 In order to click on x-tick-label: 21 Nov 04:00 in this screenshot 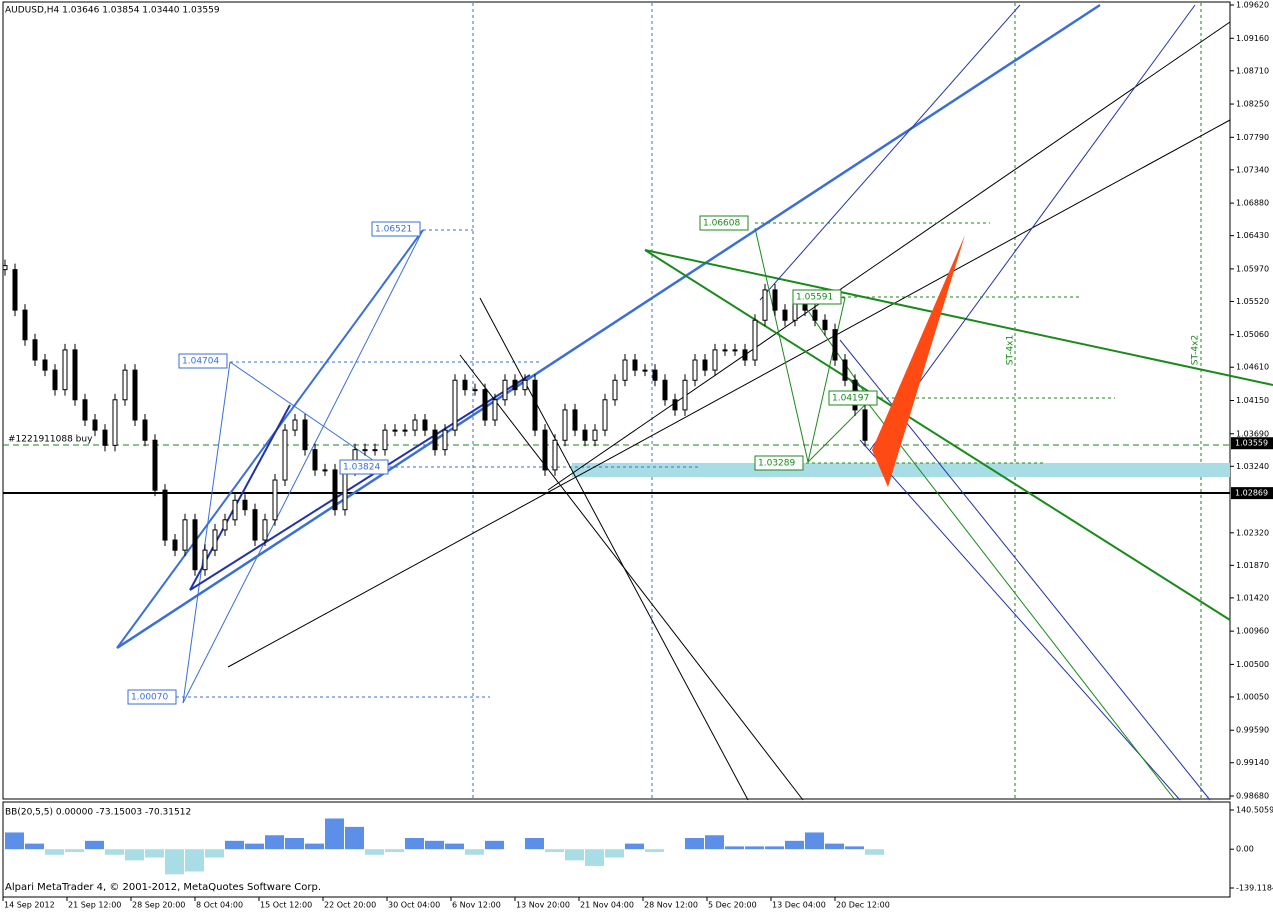, I will do `click(607, 905)`.